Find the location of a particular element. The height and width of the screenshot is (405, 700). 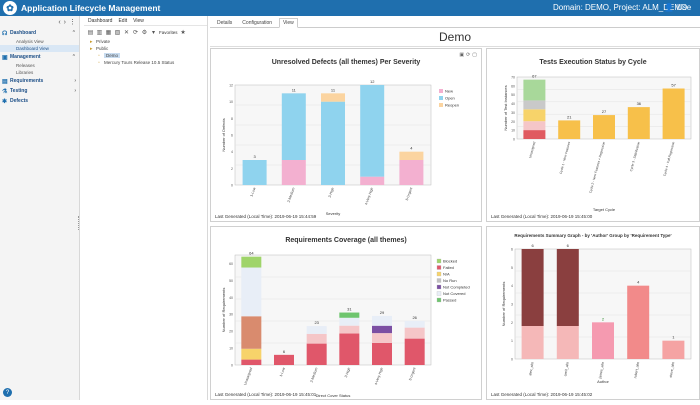

x-axis-label: Direct Cover Status is located at coordinates (333, 395).